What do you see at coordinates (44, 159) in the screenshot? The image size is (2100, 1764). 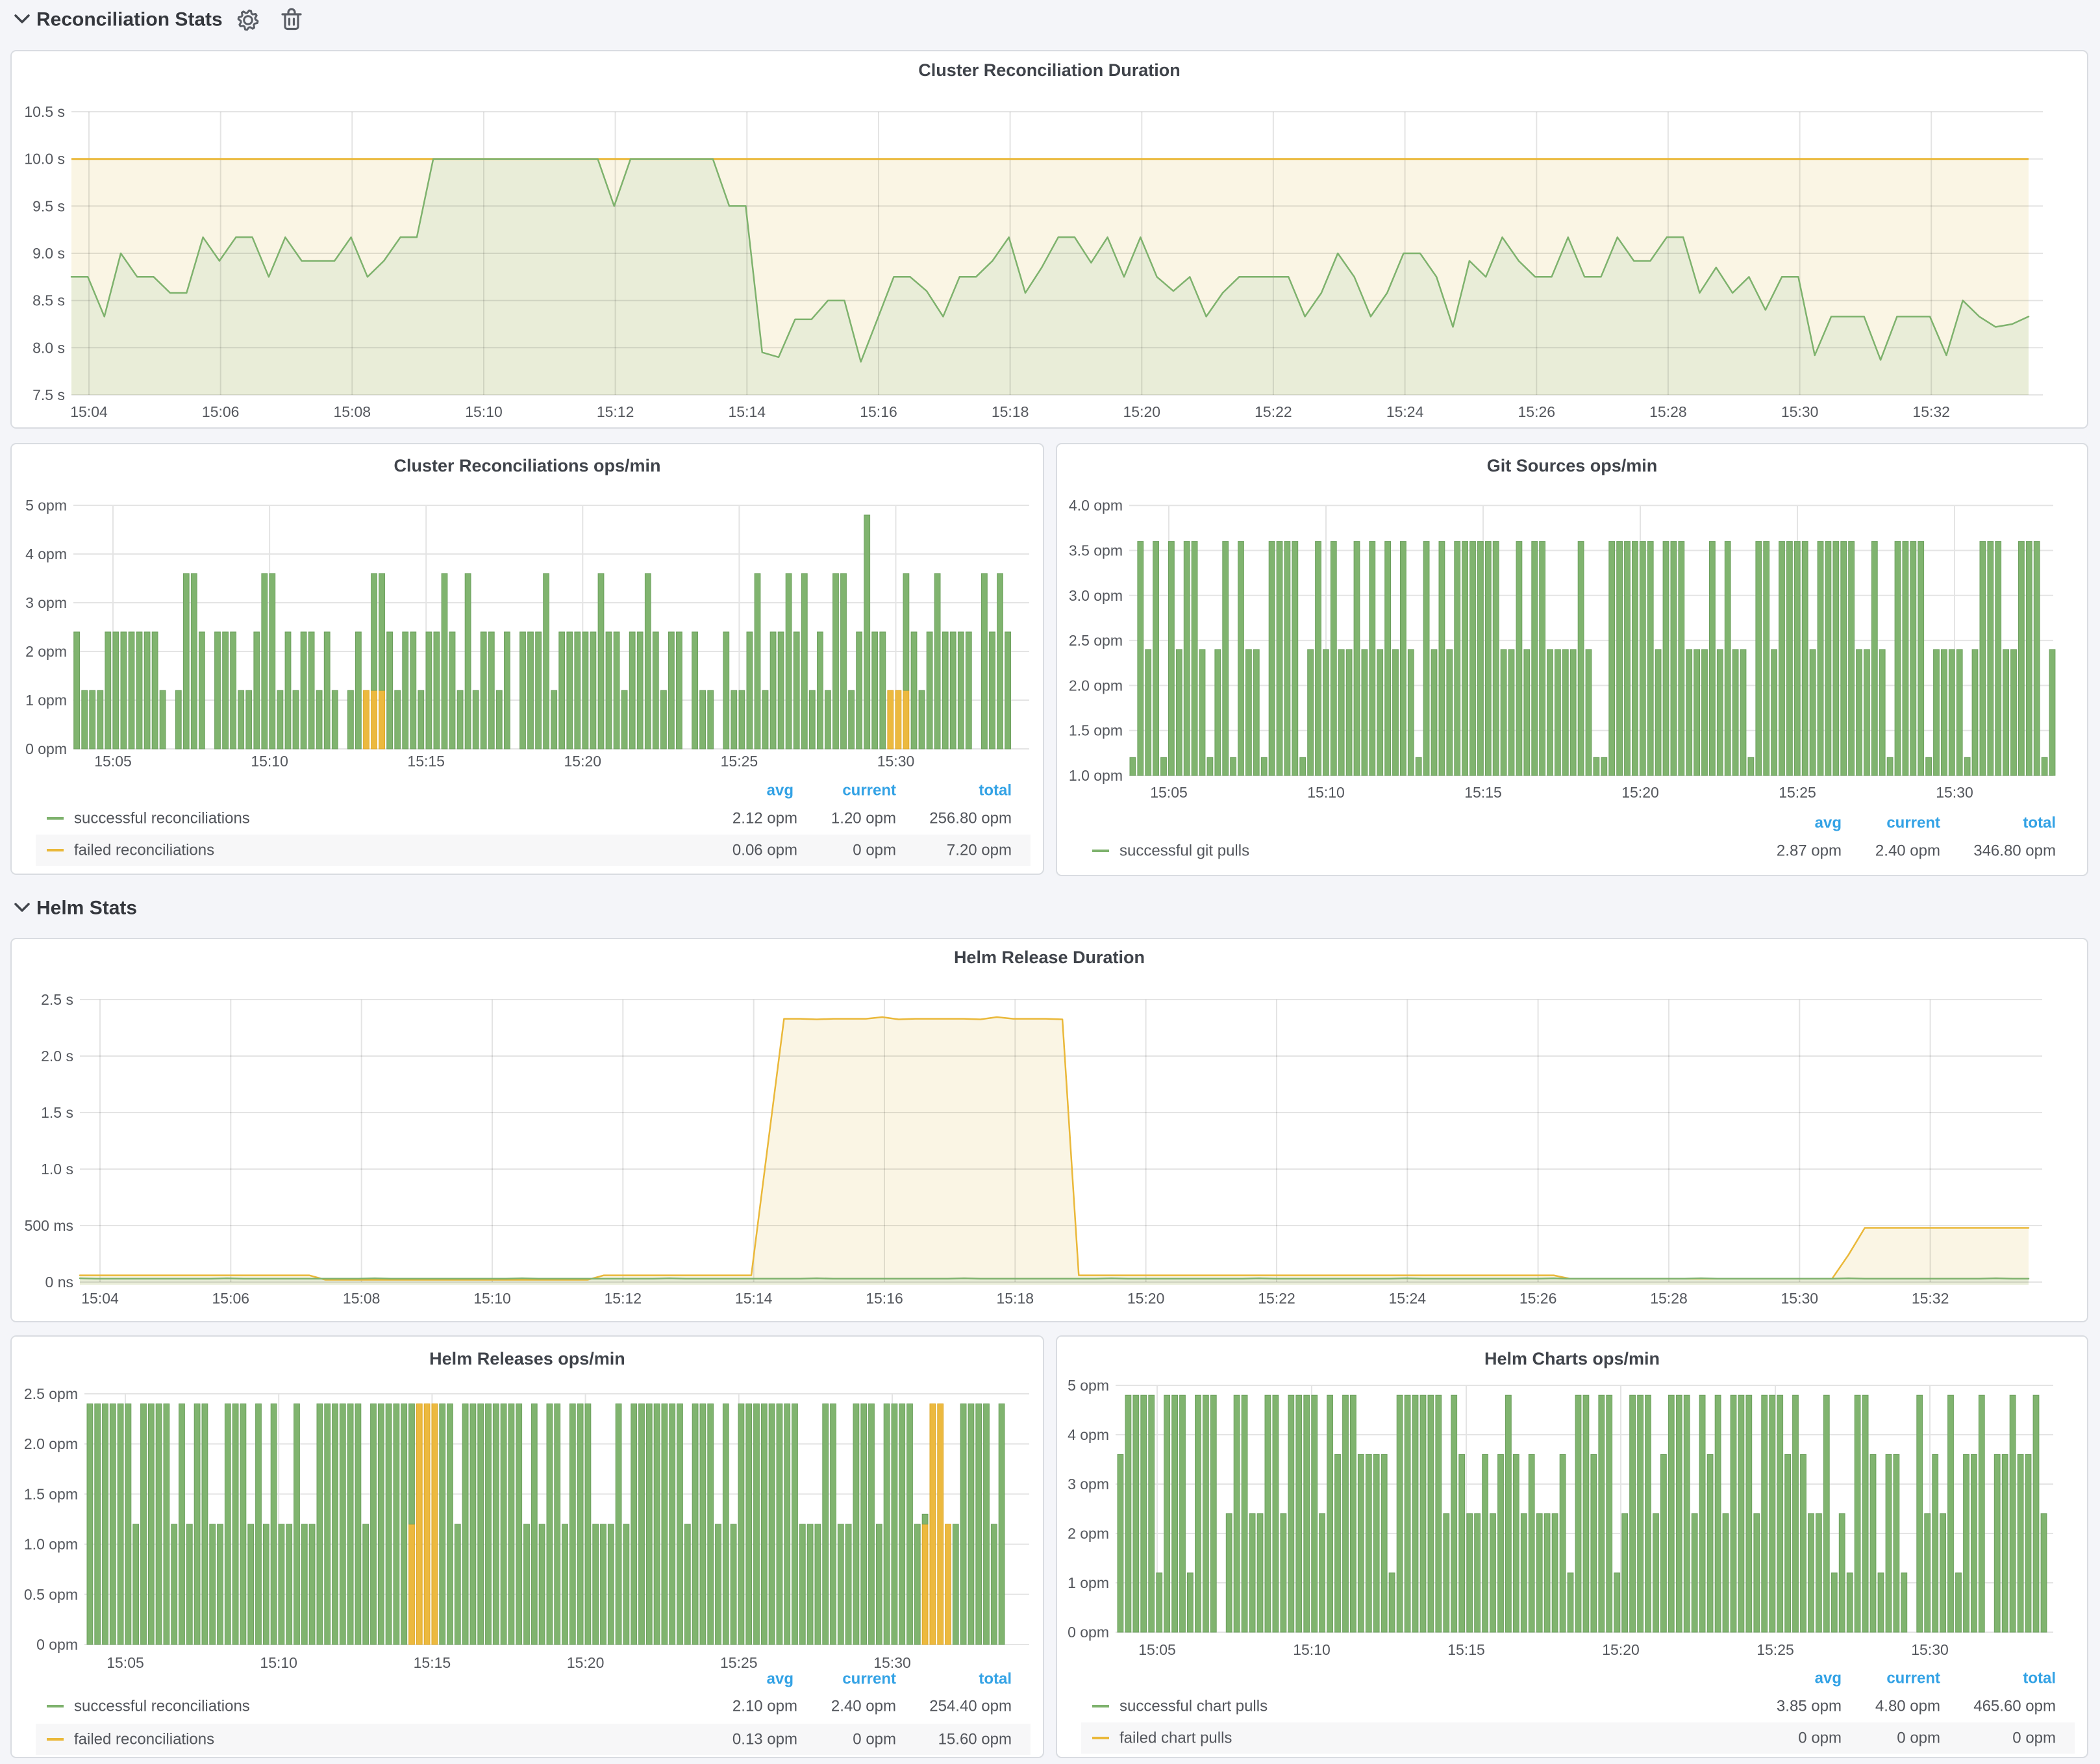 I see `svg-text: 10.0 s` at bounding box center [44, 159].